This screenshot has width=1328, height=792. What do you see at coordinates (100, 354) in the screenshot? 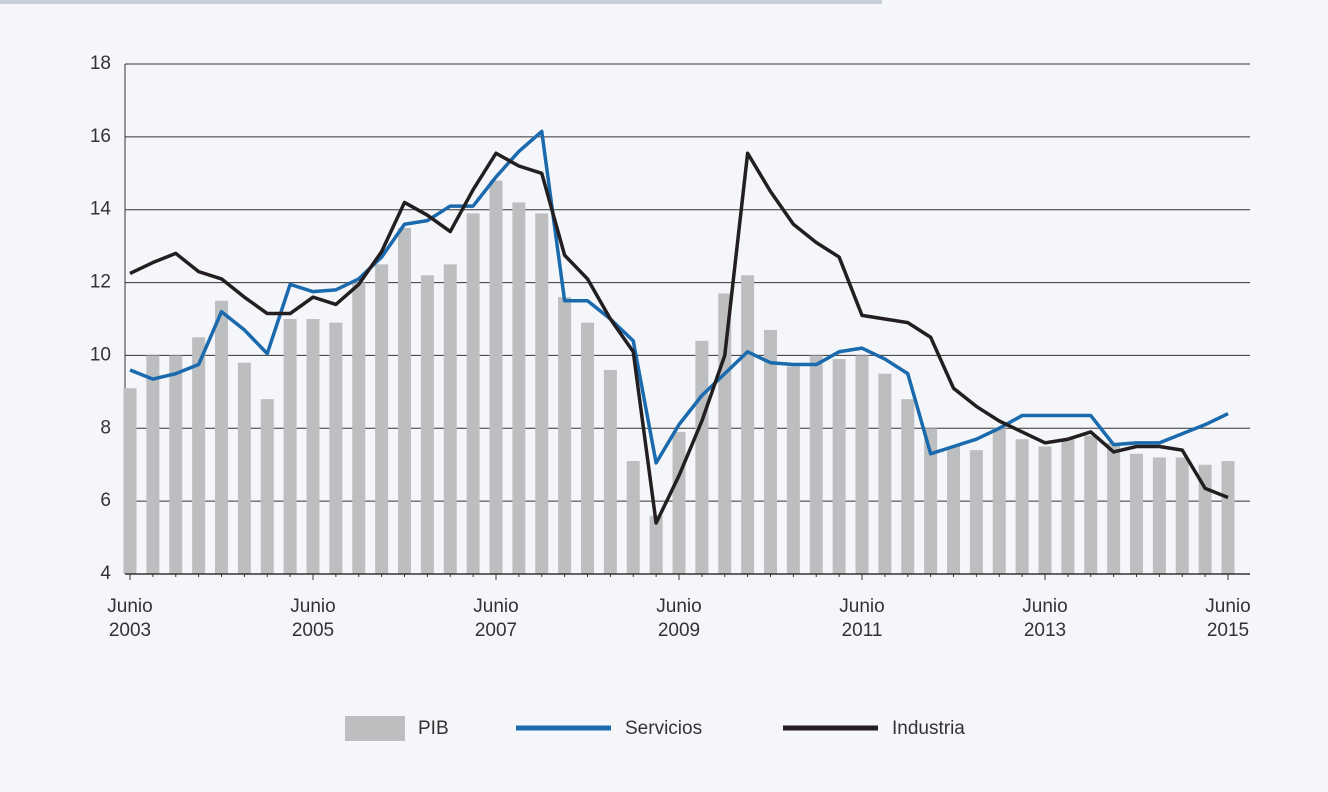
I see `y-tick-label: 10` at bounding box center [100, 354].